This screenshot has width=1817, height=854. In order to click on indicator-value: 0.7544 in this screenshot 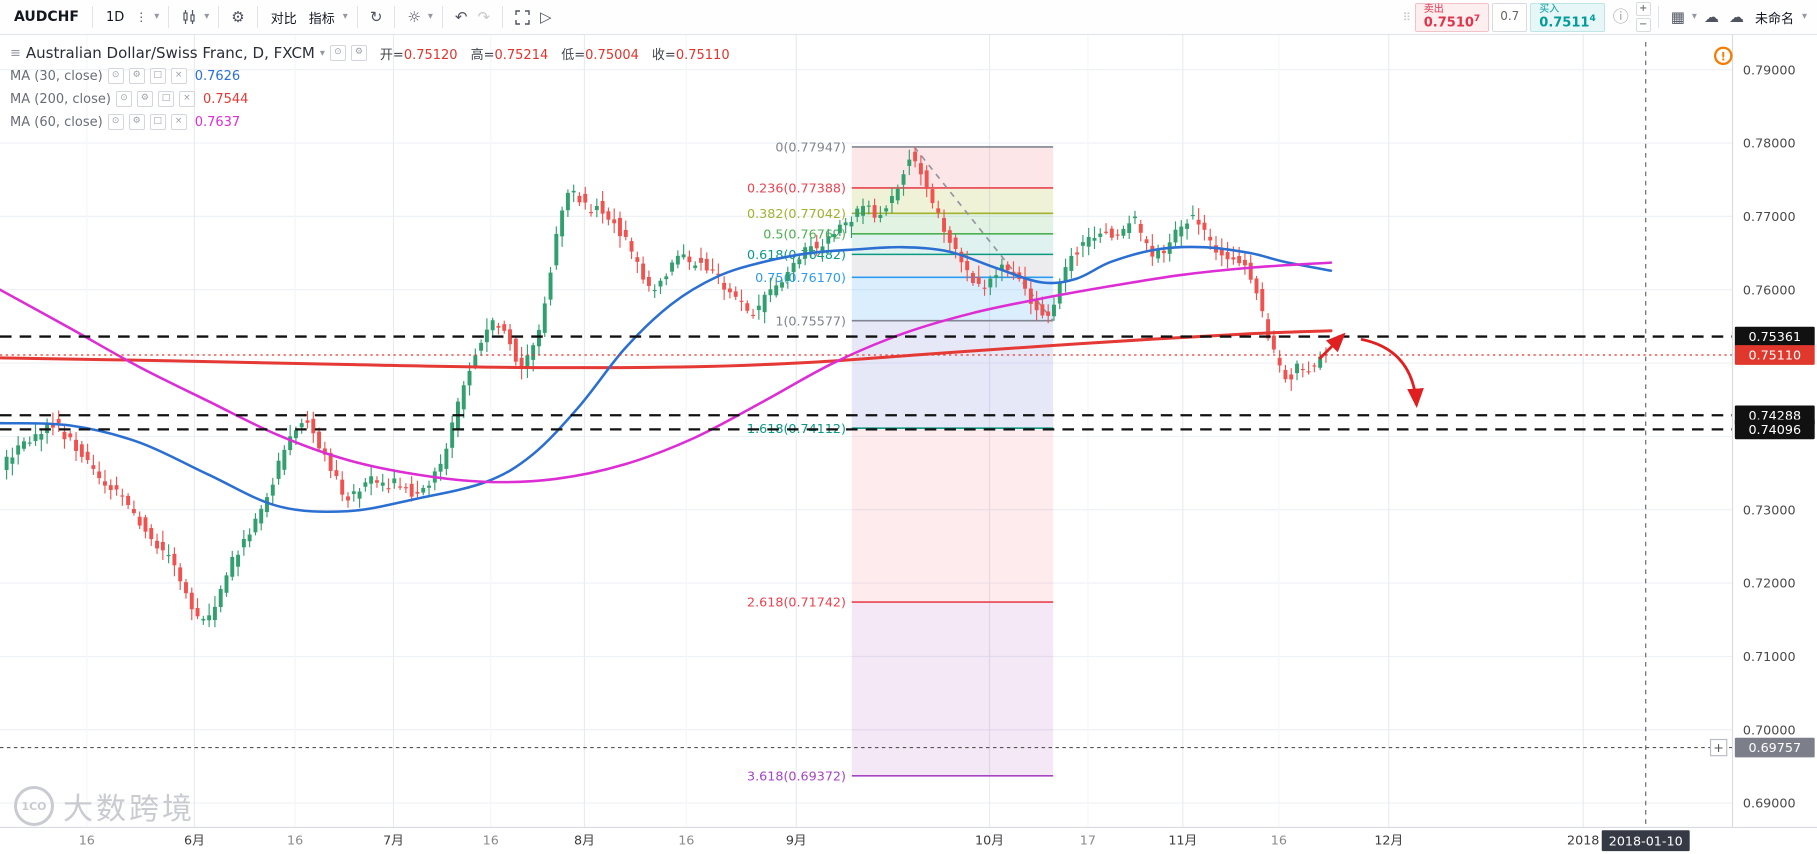, I will do `click(225, 99)`.